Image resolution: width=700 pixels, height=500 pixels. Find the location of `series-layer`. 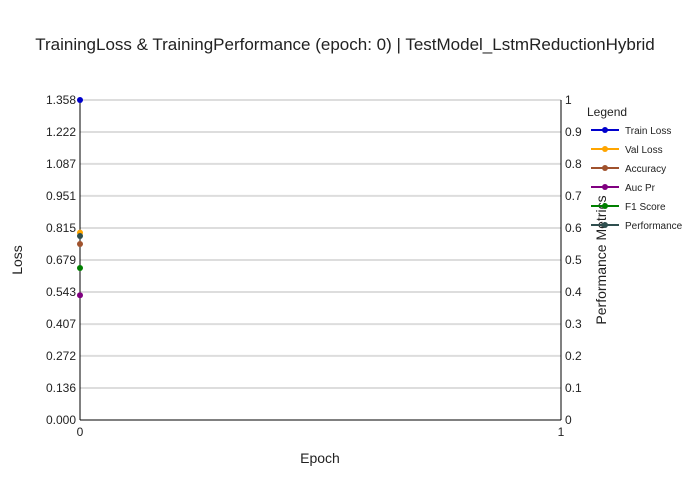

series-layer is located at coordinates (80, 198).